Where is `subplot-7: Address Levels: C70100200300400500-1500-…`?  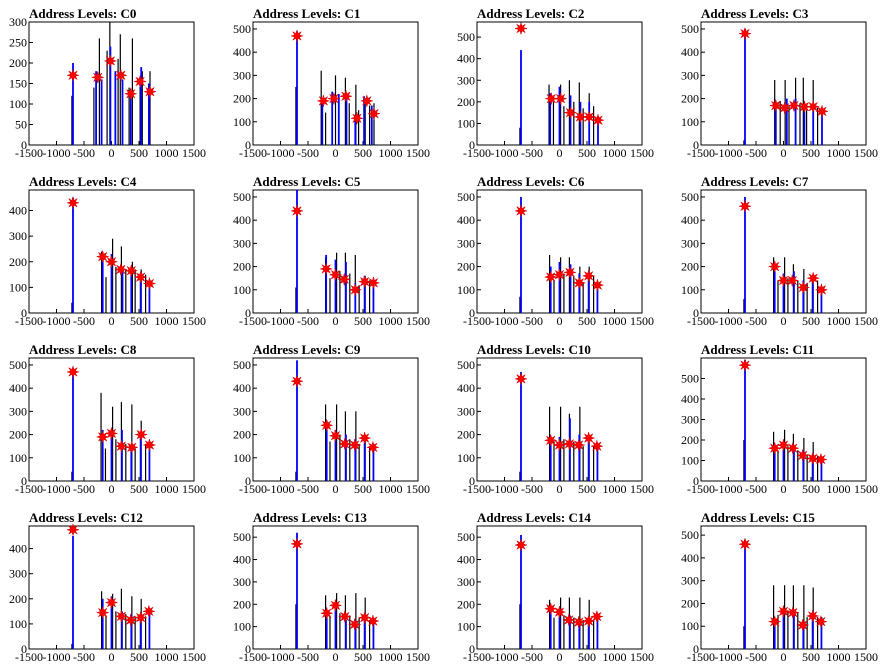
subplot-7: Address Levels: C70100200300400500-1500-… is located at coordinates (779, 251).